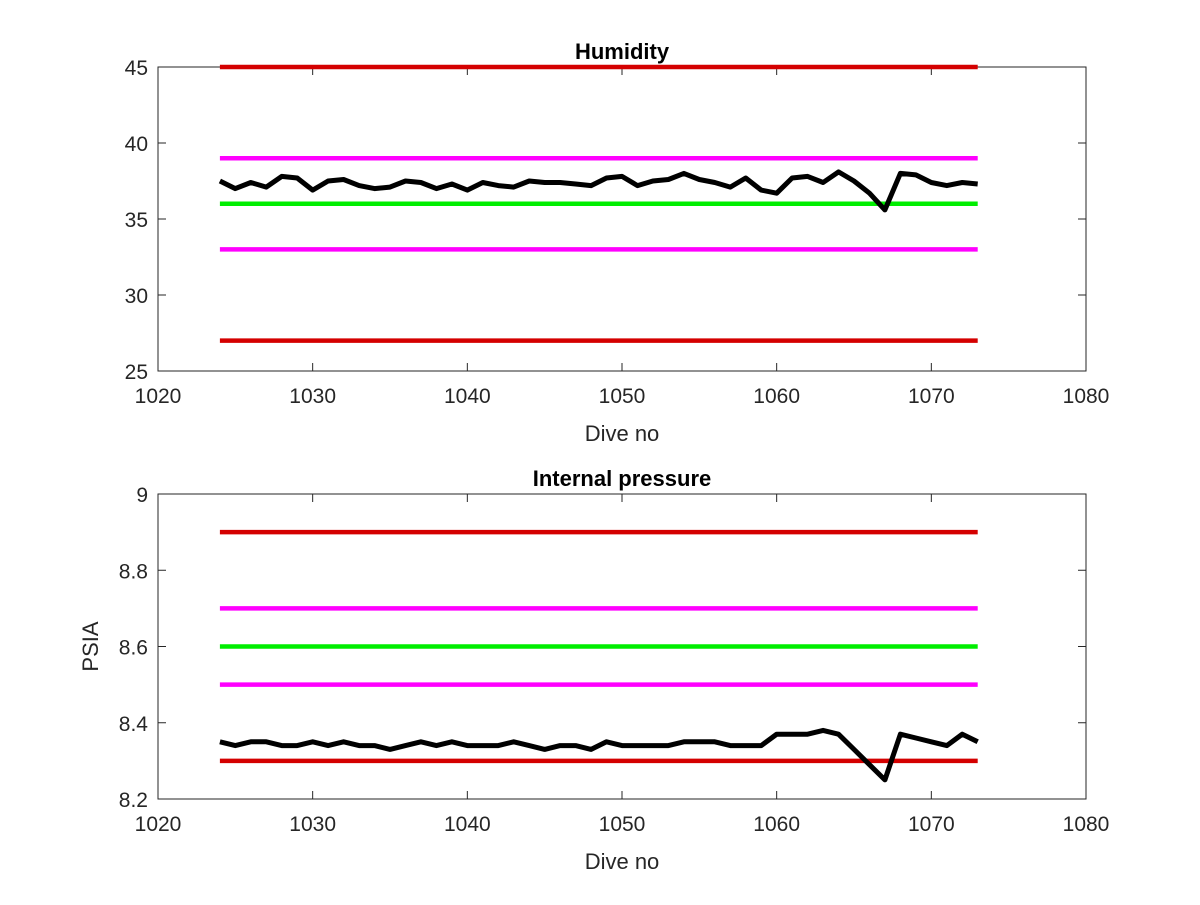 The height and width of the screenshot is (905, 1200). Describe the element at coordinates (90, 646) in the screenshot. I see `y-axis-label: PSIA` at that location.